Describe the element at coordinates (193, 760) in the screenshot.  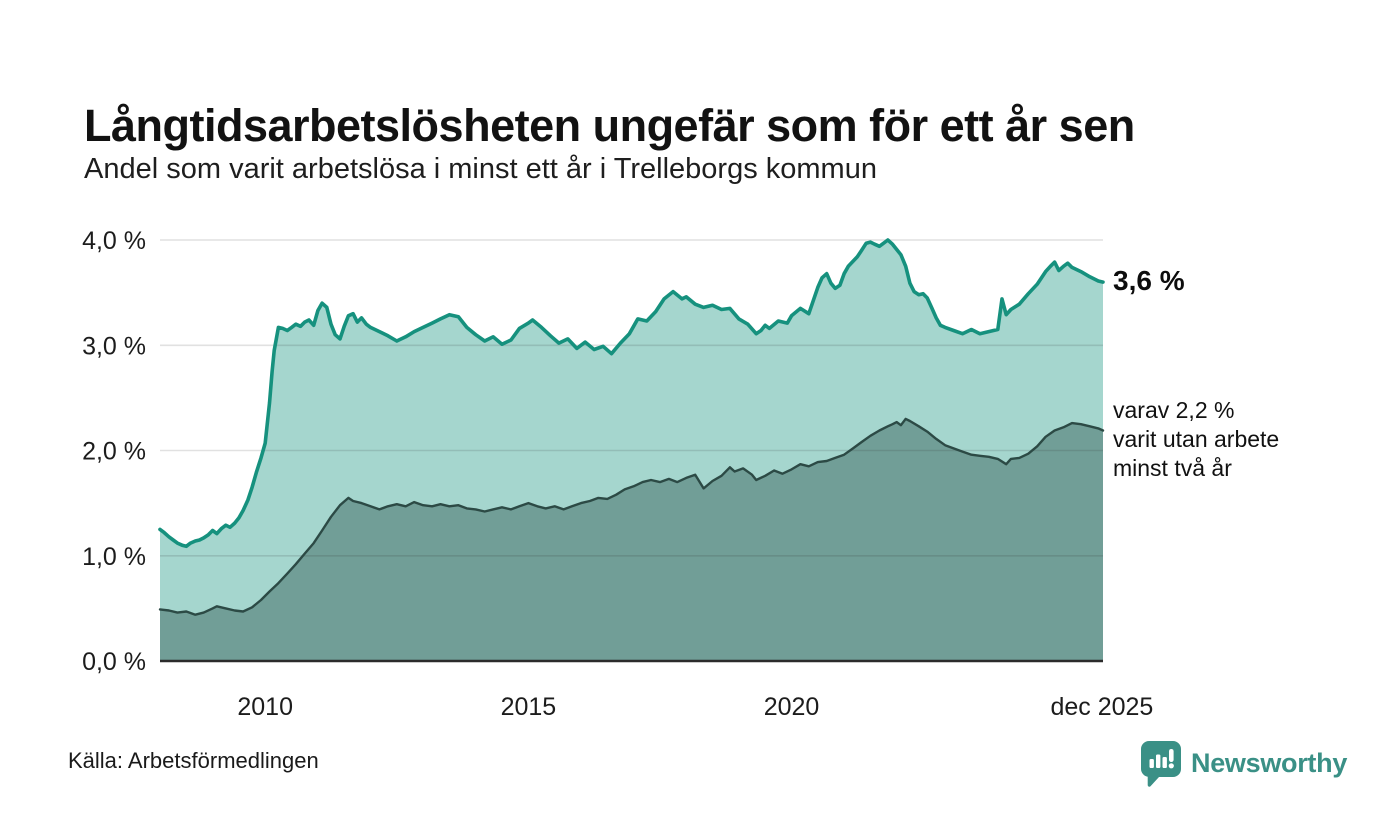
I see `source-note: Källa: Arbetsförmedlingen` at that location.